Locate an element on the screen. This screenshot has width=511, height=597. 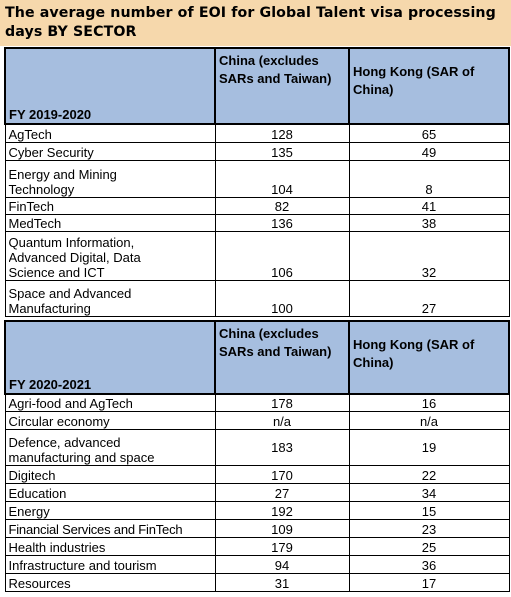
table-row: Energy and Mining Technology 104 8 is located at coordinates (257, 178).